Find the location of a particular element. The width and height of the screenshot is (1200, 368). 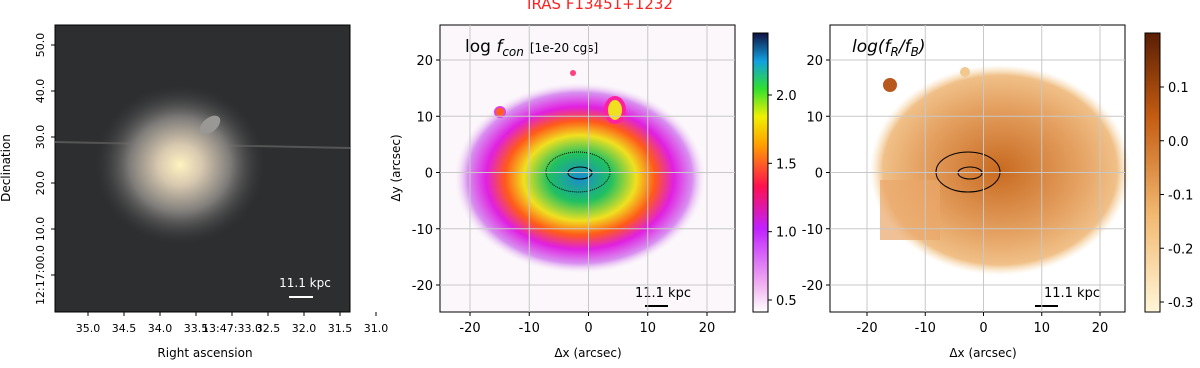

y-tick-label: 20.0 is located at coordinates (40, 183).